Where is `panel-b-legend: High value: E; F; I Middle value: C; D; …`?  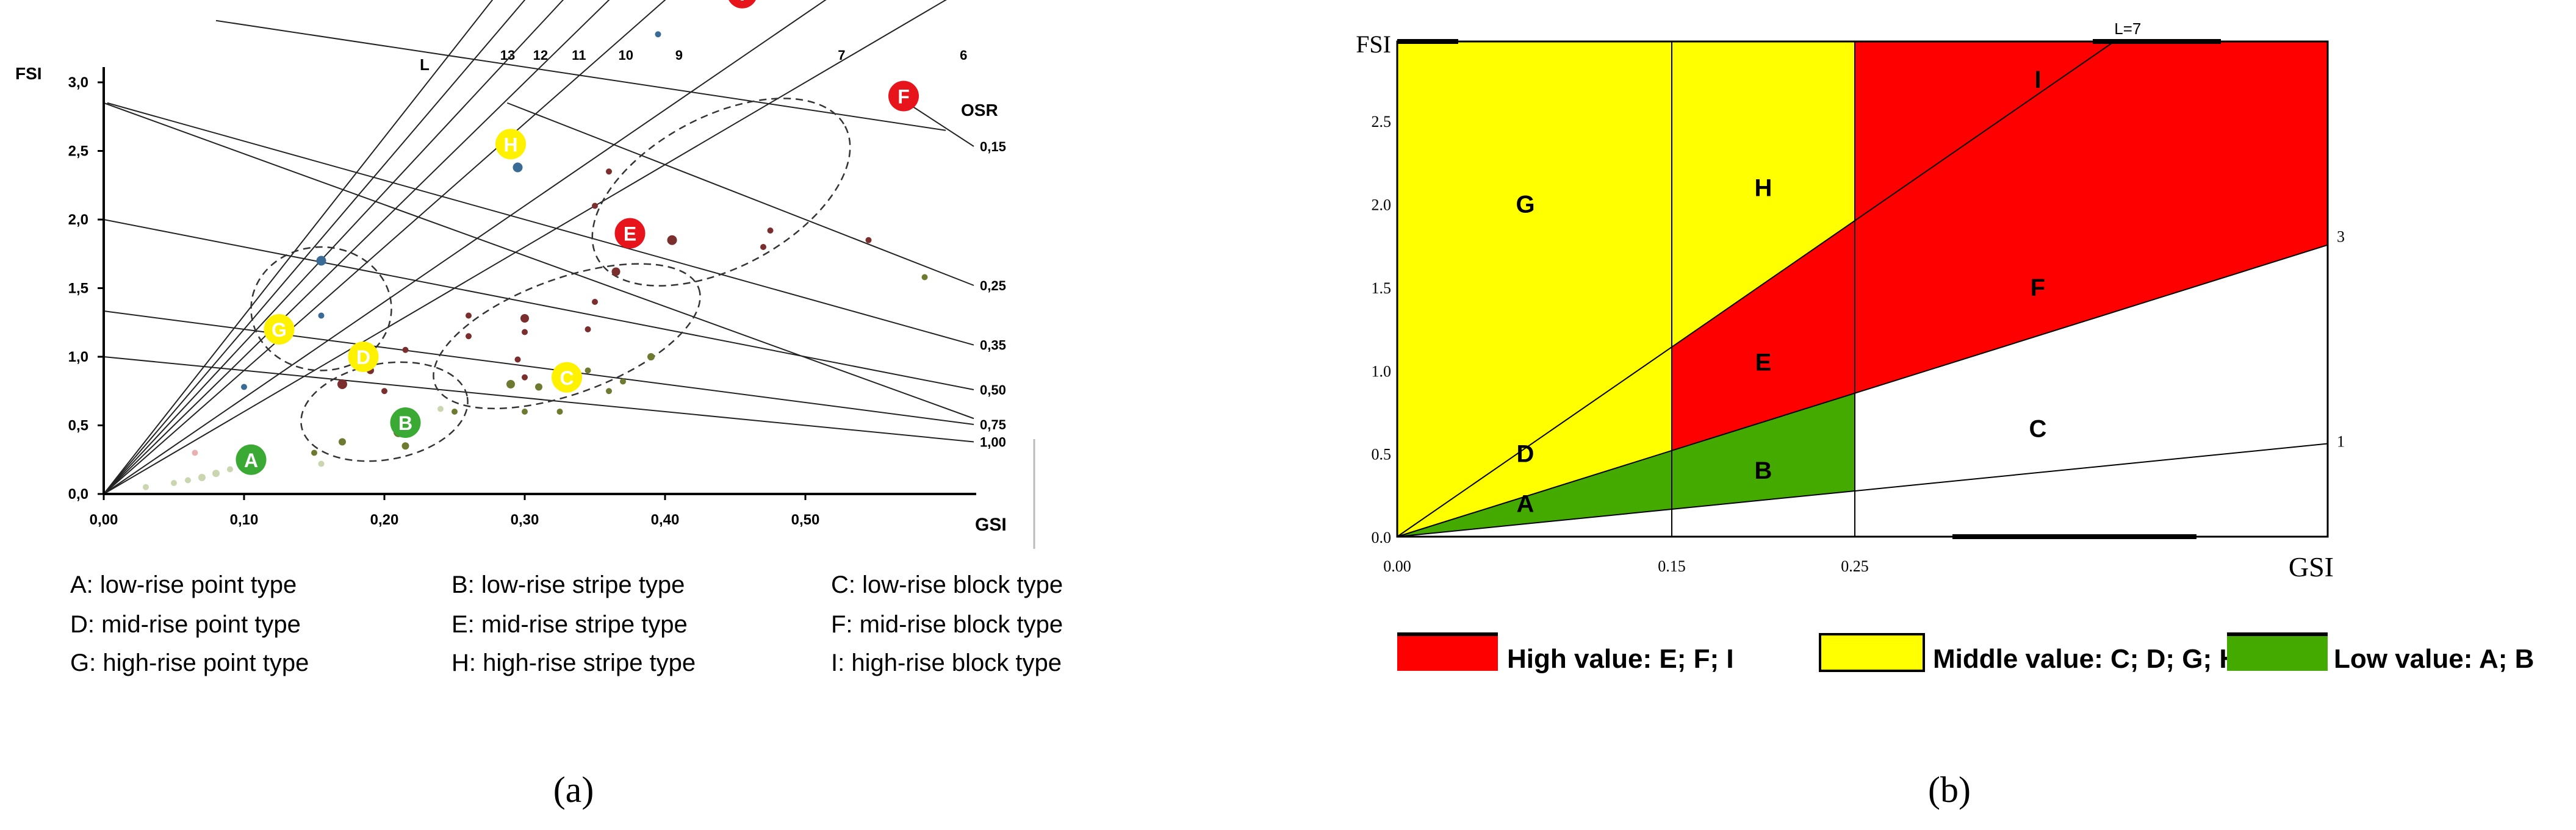
panel-b-legend: High value: E; F; I Middle value: C; D; … is located at coordinates (1965, 653).